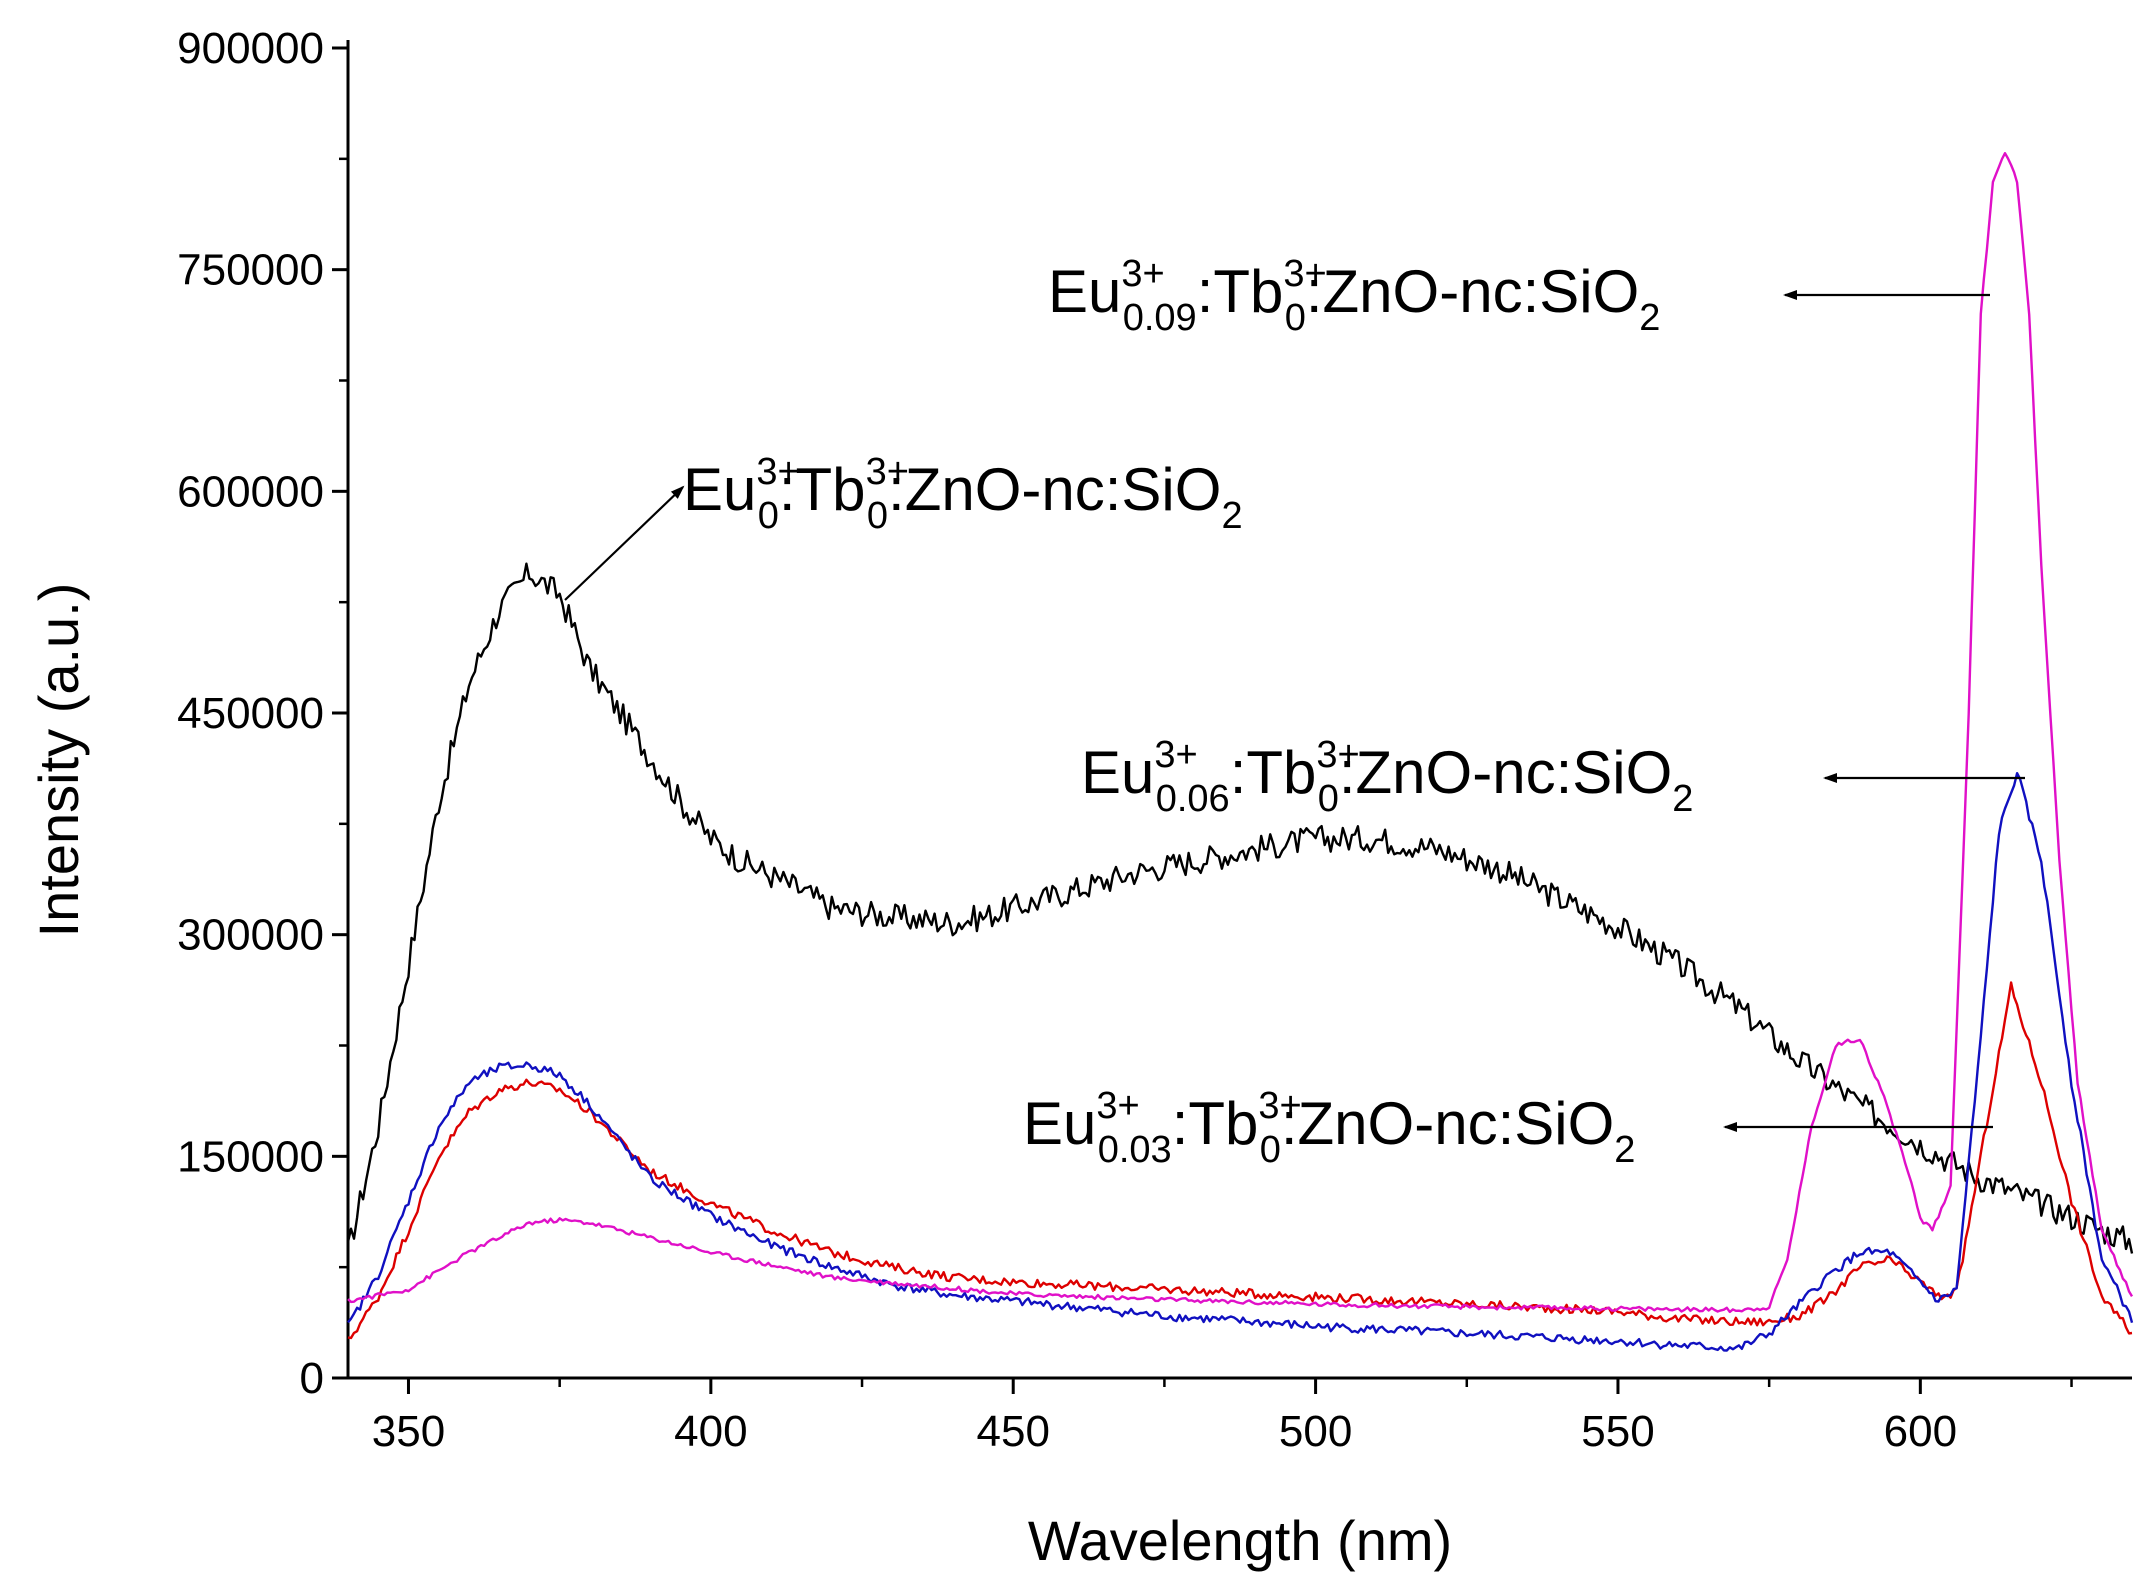  I want to click on x-tick-label: 550, so click(1617, 1431).